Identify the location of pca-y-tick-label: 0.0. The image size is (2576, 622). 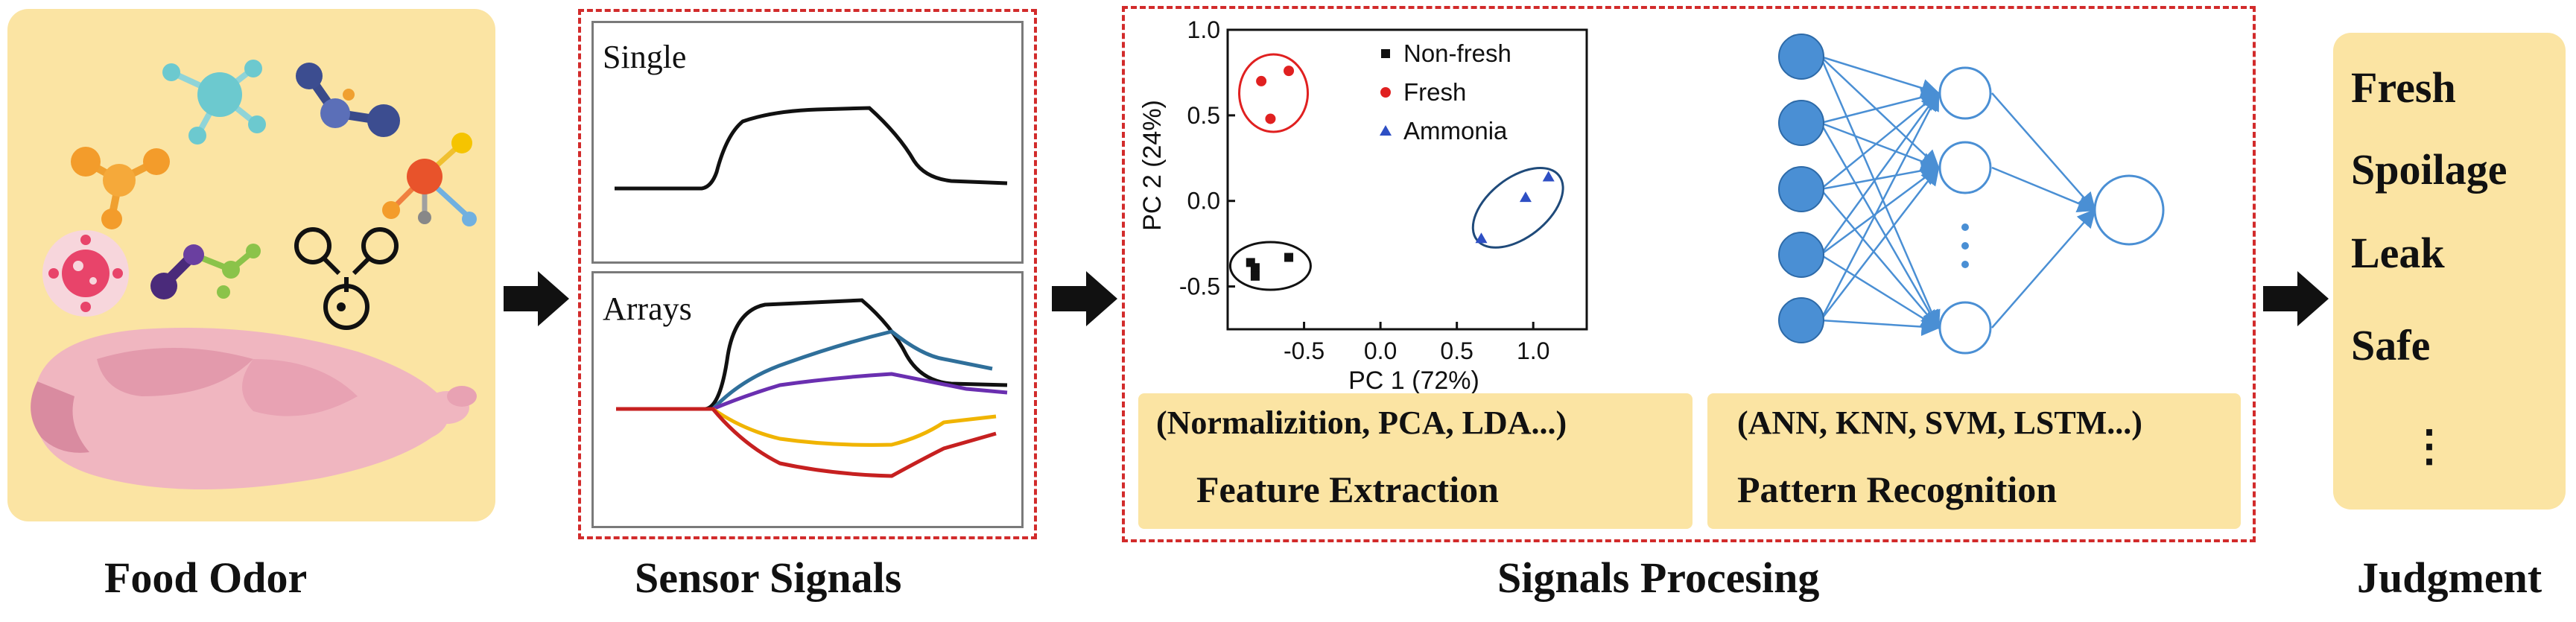
(1203, 201).